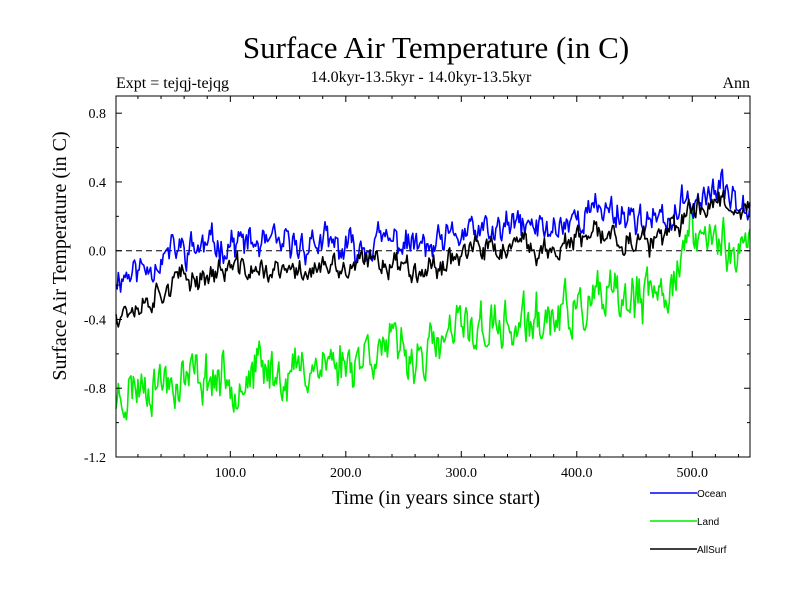 The height and width of the screenshot is (600, 800). Describe the element at coordinates (95, 458) in the screenshot. I see `y-tick-label: -1.2` at that location.